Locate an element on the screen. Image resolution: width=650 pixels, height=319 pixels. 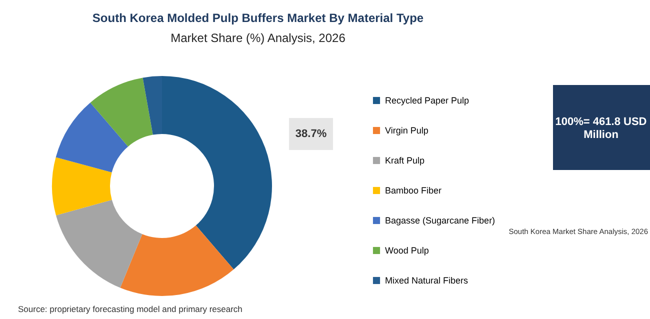
source-note: Source: proprietary forecasting model and primary research is located at coordinates (130, 309).